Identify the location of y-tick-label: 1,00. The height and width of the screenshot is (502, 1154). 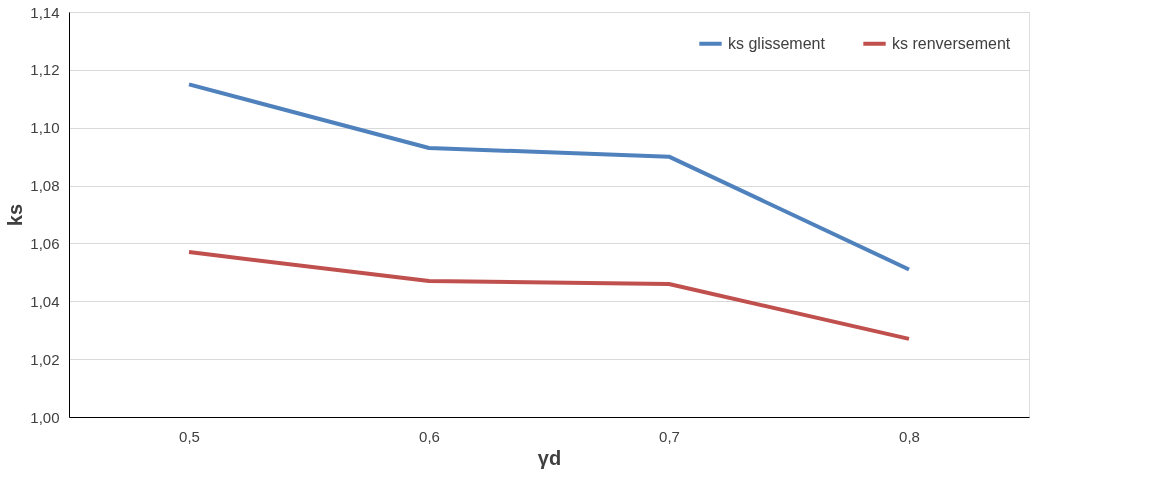
(45, 417).